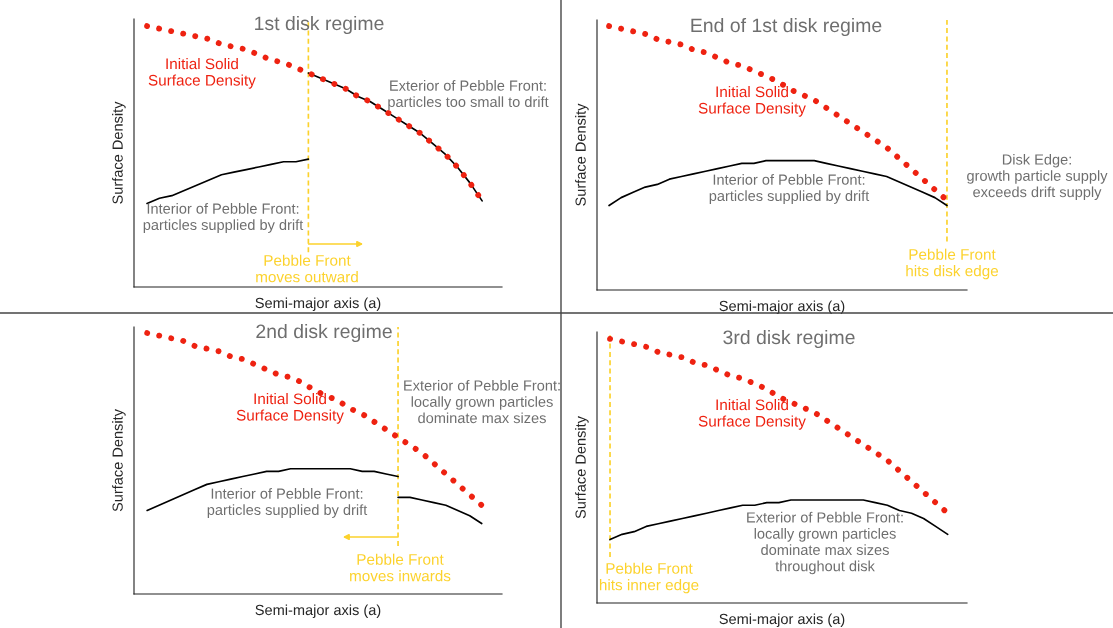  I want to click on text: Pebble Front moves inwards, so click(400, 567).